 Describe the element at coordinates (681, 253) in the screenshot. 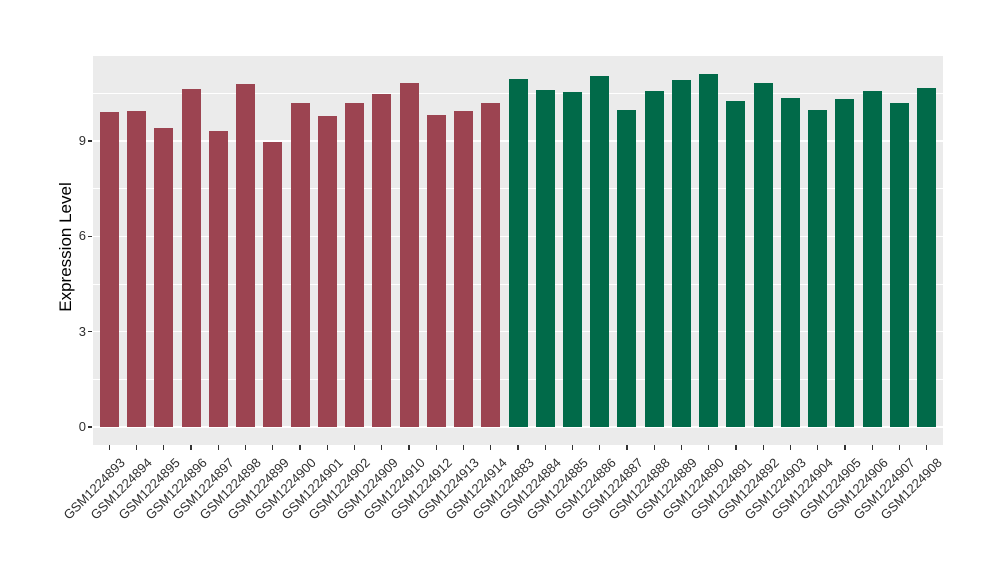

I see `bar-GSM1224889` at that location.